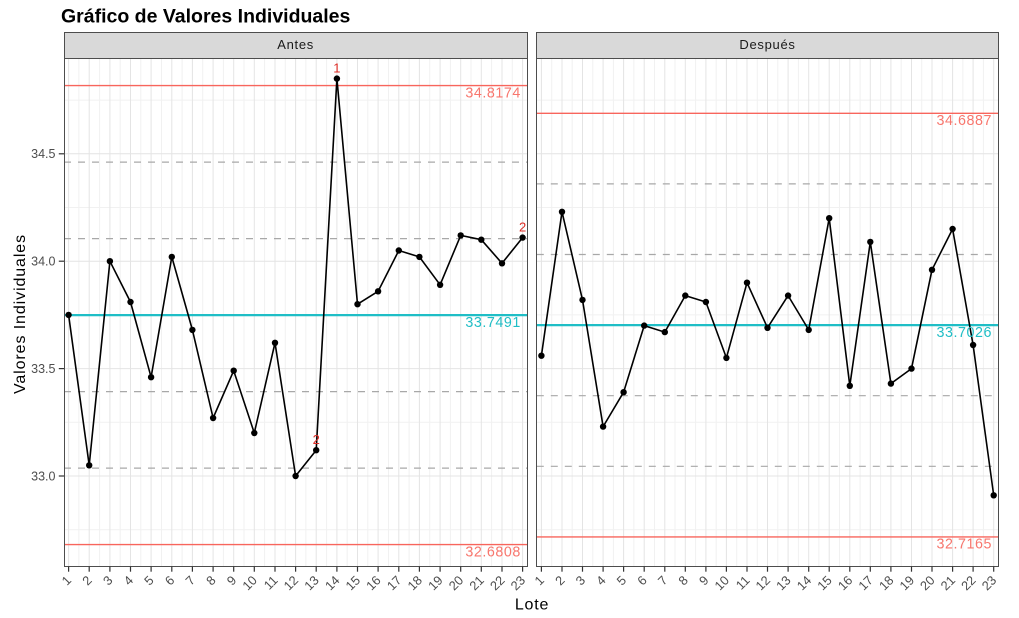 The image size is (1019, 618). I want to click on svg-text: 32.7165, so click(964, 545).